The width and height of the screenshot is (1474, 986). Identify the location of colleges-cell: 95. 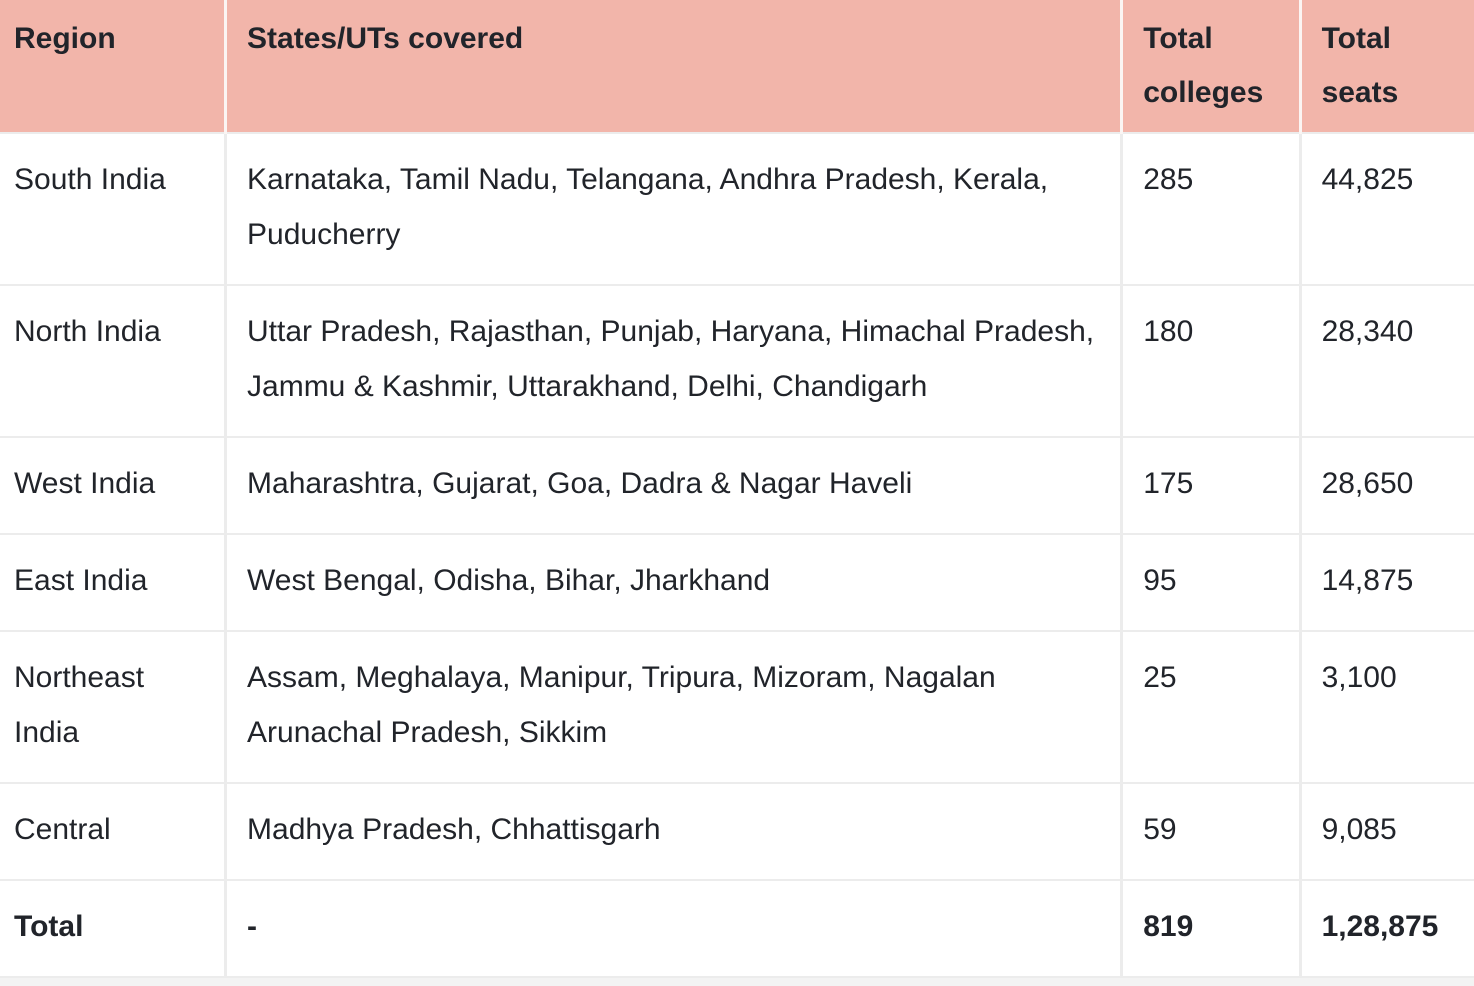
(1210, 582).